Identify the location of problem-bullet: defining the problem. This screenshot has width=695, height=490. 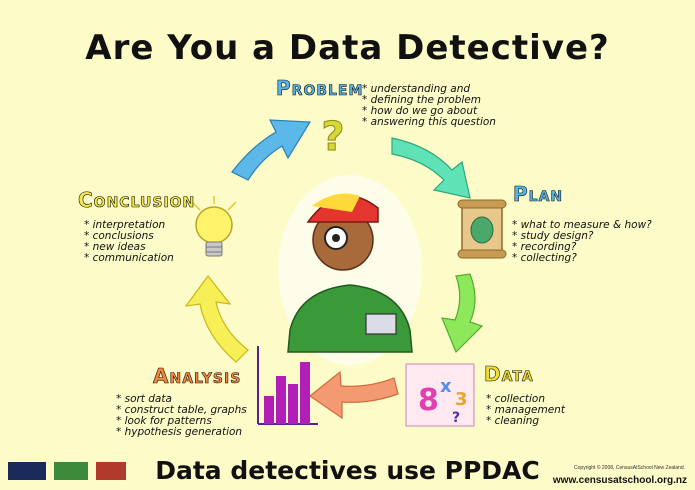
(429, 100).